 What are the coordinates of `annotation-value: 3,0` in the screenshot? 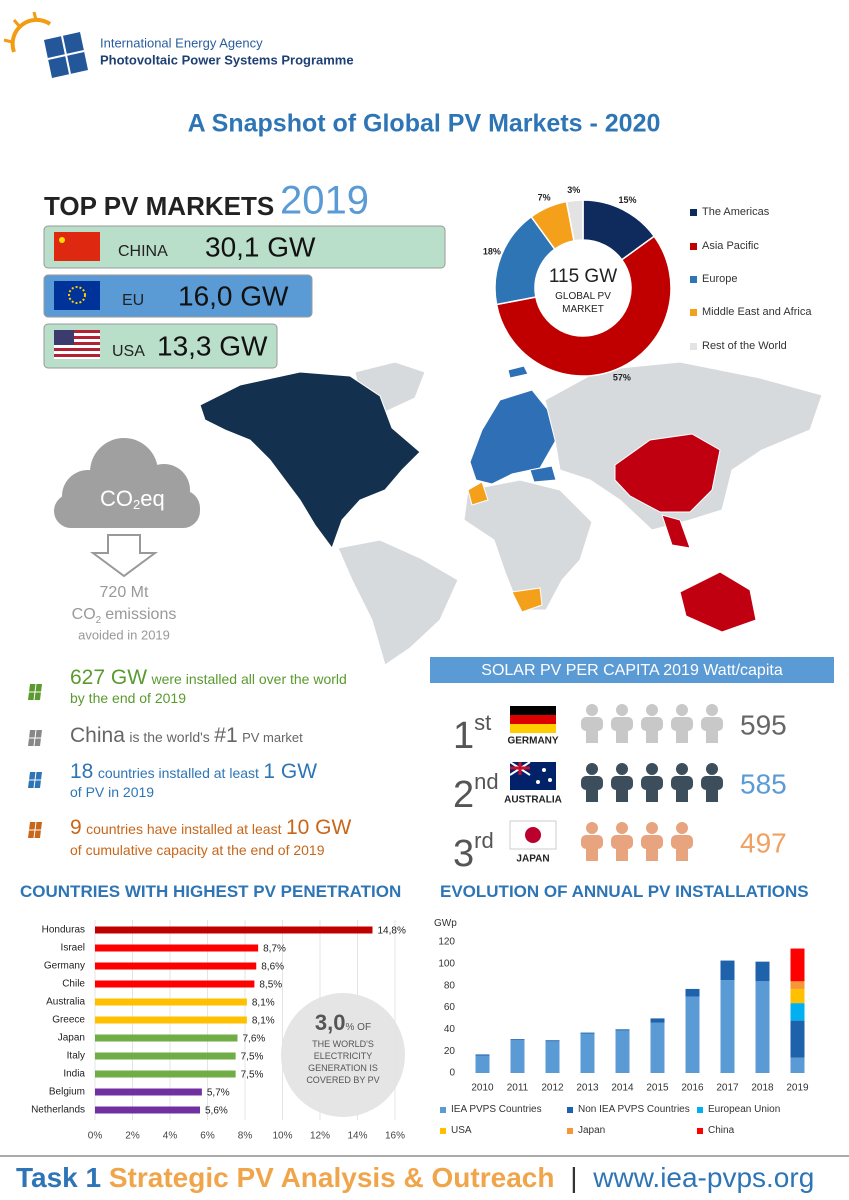 It's located at (330, 1022).